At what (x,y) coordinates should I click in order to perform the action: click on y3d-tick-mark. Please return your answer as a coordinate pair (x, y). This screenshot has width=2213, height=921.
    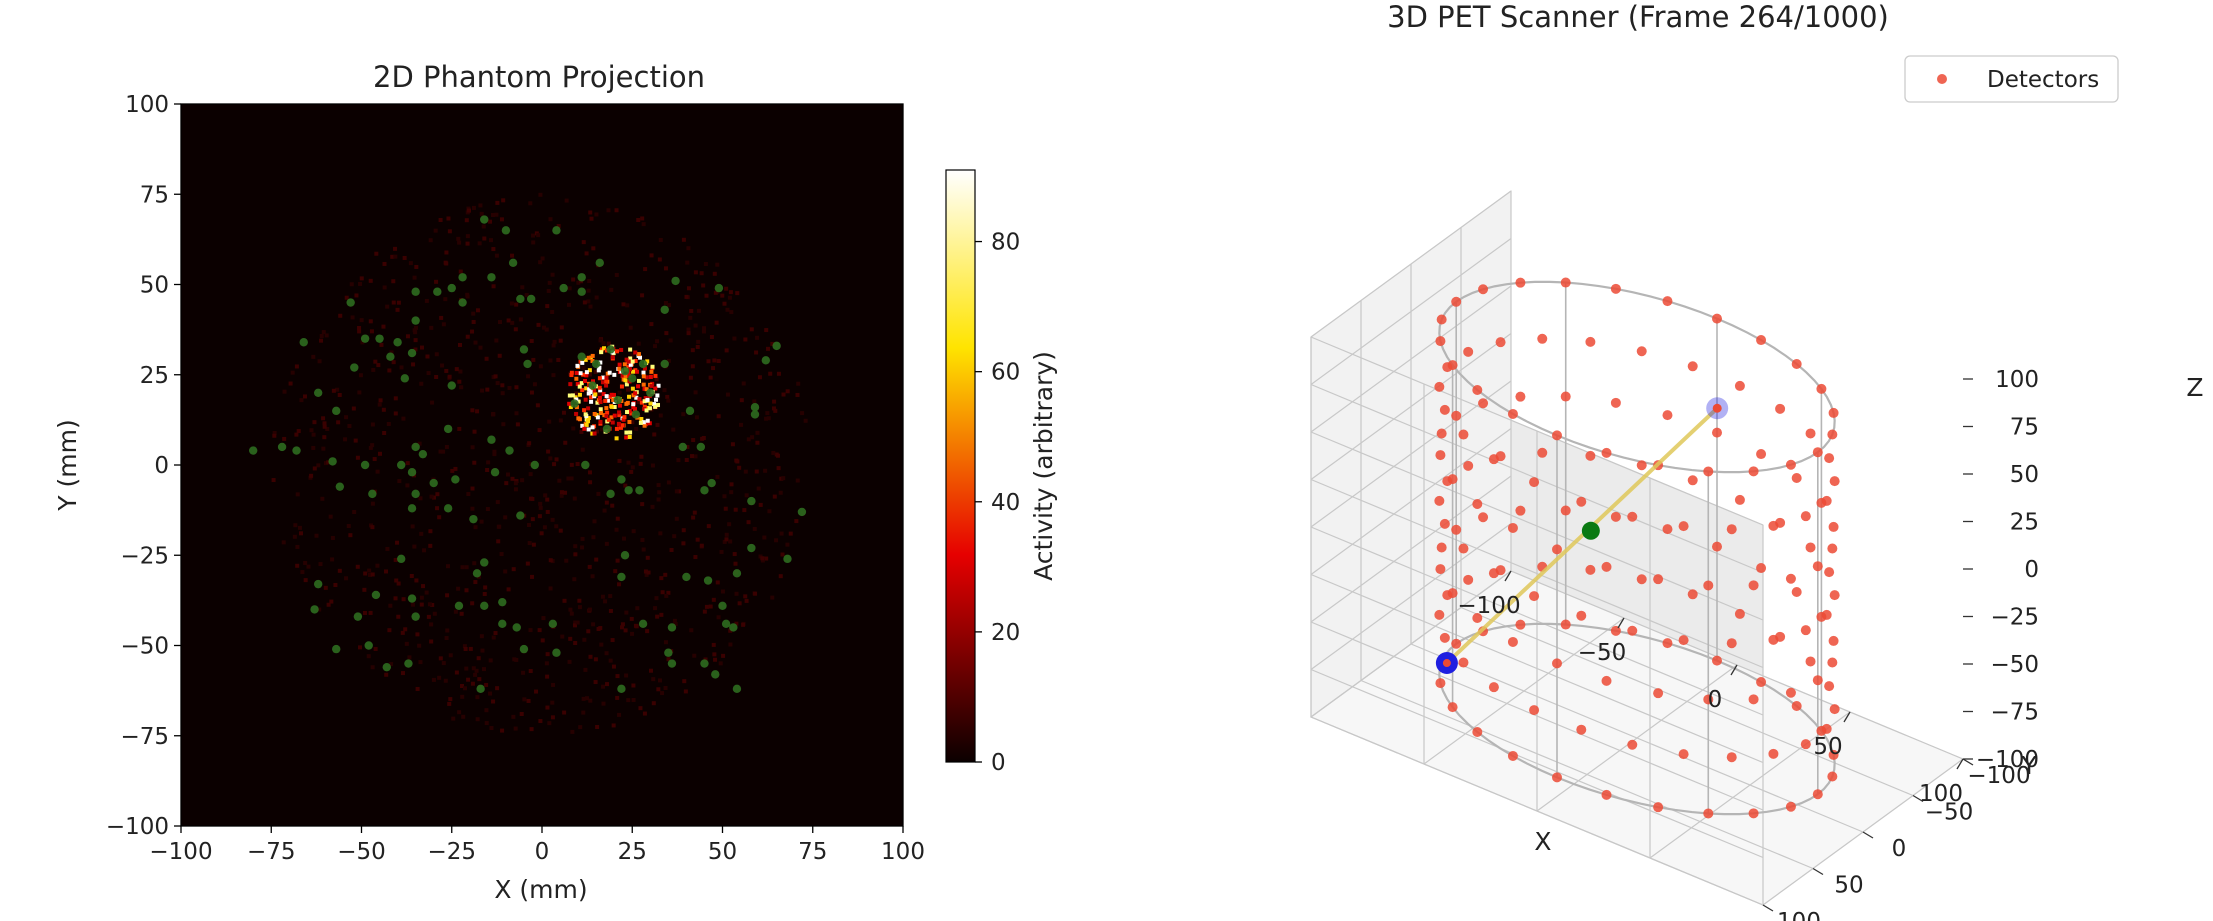
    Looking at the image, I should click on (1818, 871).